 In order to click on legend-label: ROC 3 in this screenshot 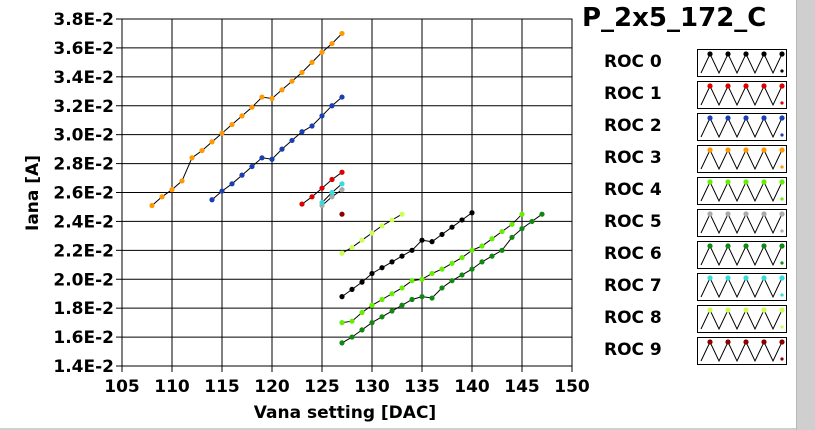, I will do `click(633, 158)`.